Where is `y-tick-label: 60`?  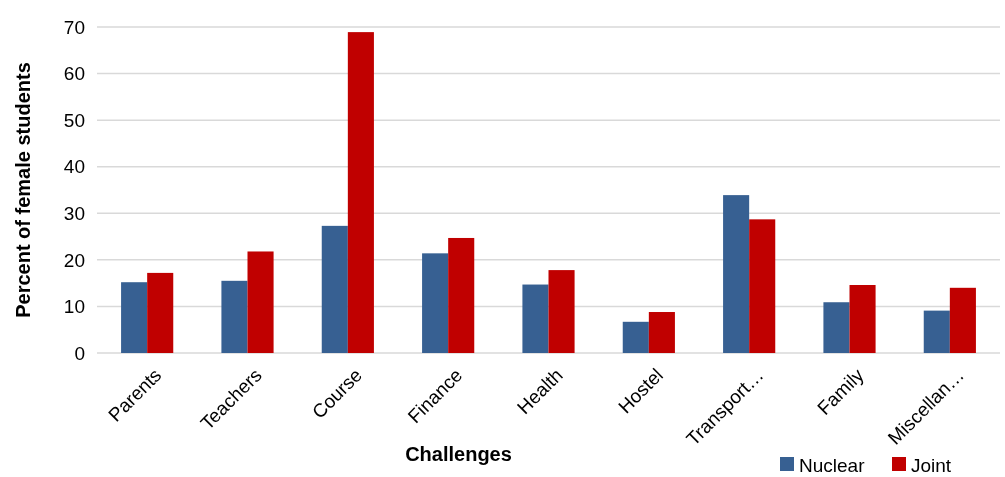
y-tick-label: 60 is located at coordinates (74, 74).